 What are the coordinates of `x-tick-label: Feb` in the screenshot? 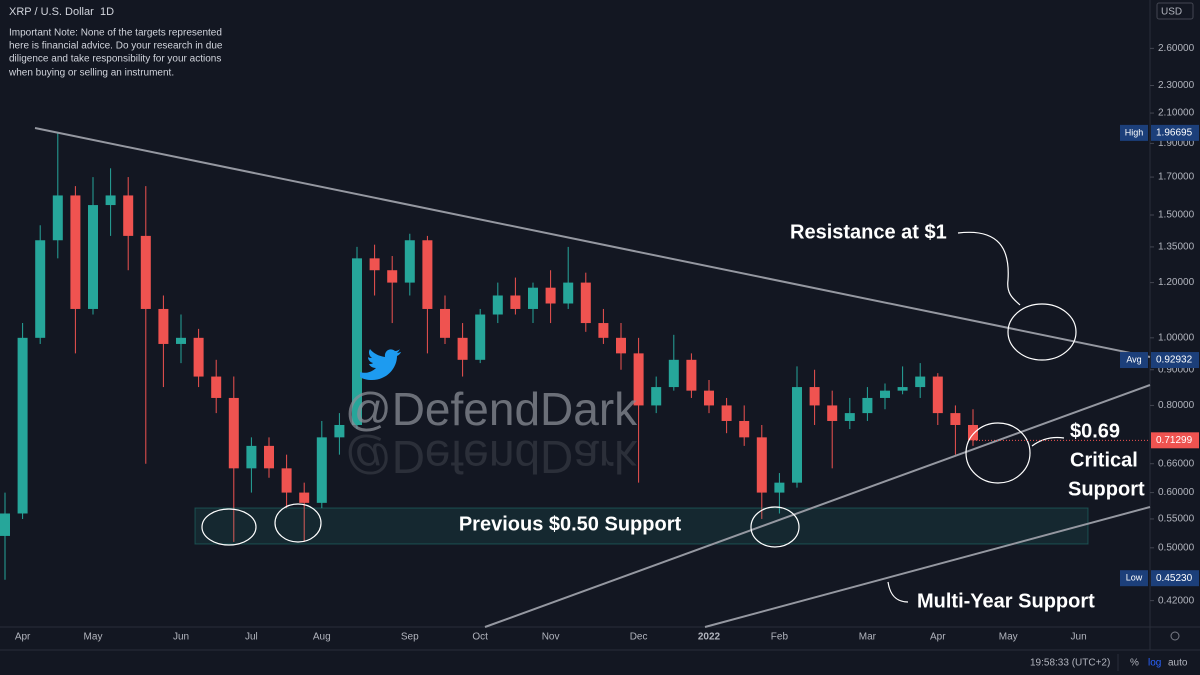 It's located at (780, 637).